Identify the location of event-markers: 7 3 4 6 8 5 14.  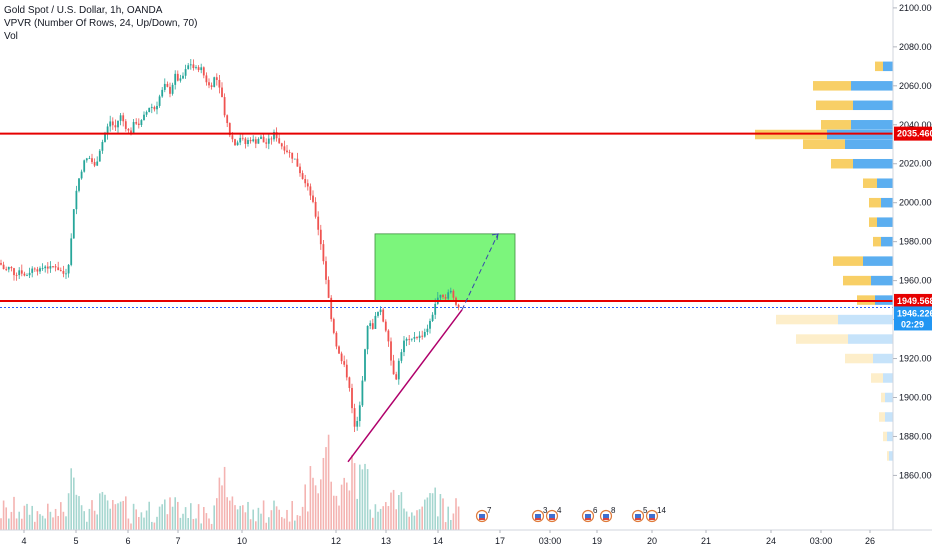
(571, 514).